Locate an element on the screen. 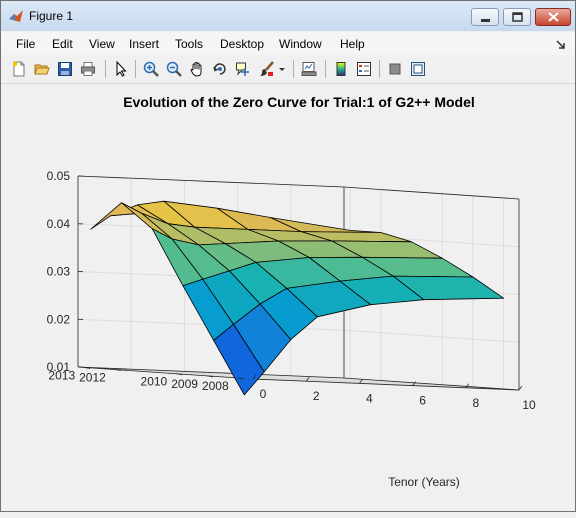 This screenshot has width=576, height=518. open-file-icon is located at coordinates (42, 69).